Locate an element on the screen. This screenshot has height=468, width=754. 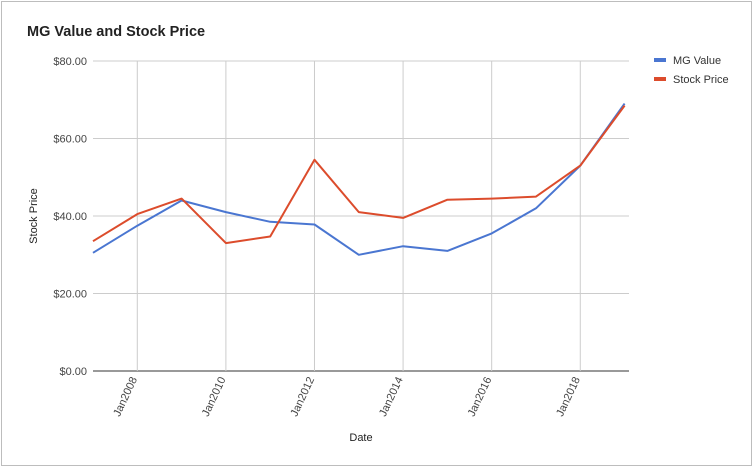
y-tick-label: $40.00 is located at coordinates (70, 217).